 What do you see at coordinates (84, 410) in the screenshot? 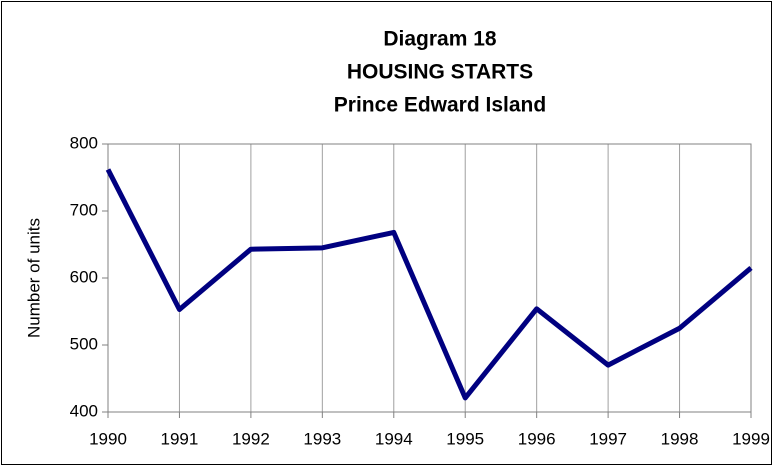
I see `y-tick-label: 400` at bounding box center [84, 410].